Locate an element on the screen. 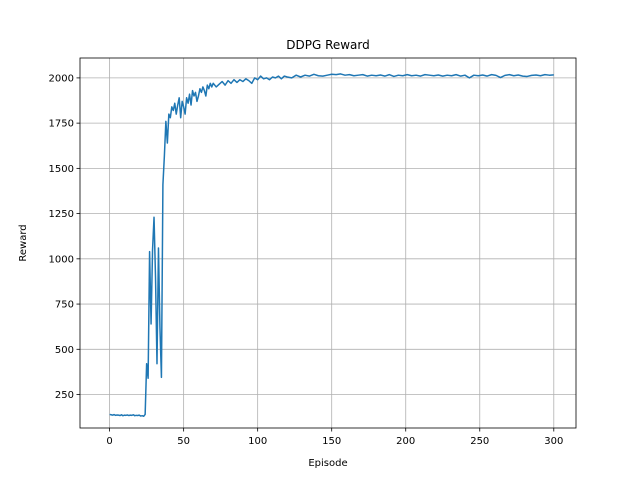  y-tick-label: 1750 is located at coordinates (61, 124).